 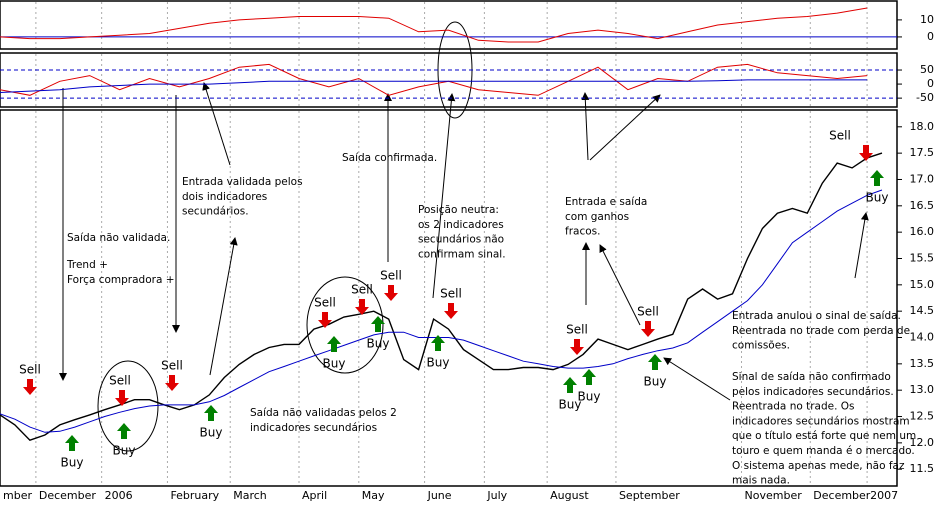 What do you see at coordinates (922, 468) in the screenshot?
I see `y-tick-label: 11.5` at bounding box center [922, 468].